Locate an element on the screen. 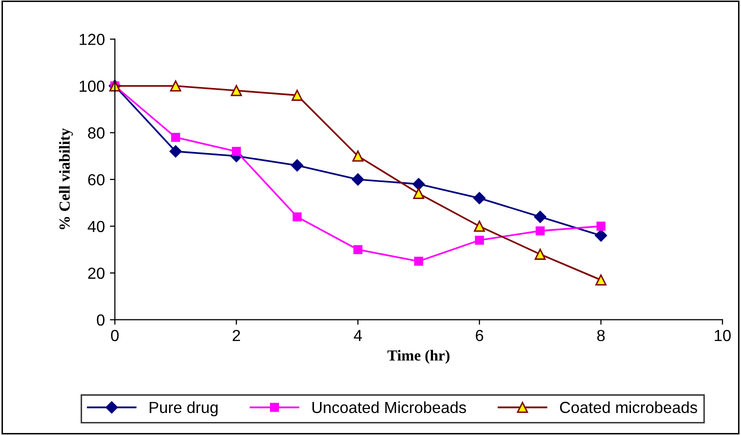 The image size is (741, 435). y-tick-label: 80 is located at coordinates (96, 133).